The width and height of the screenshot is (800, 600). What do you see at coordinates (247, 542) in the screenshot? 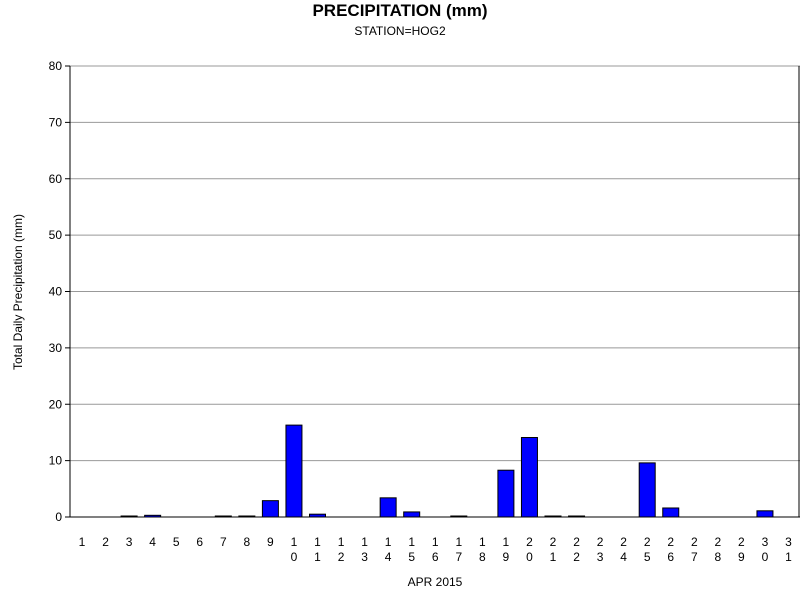
I see `x-tick-label: 8` at bounding box center [247, 542].